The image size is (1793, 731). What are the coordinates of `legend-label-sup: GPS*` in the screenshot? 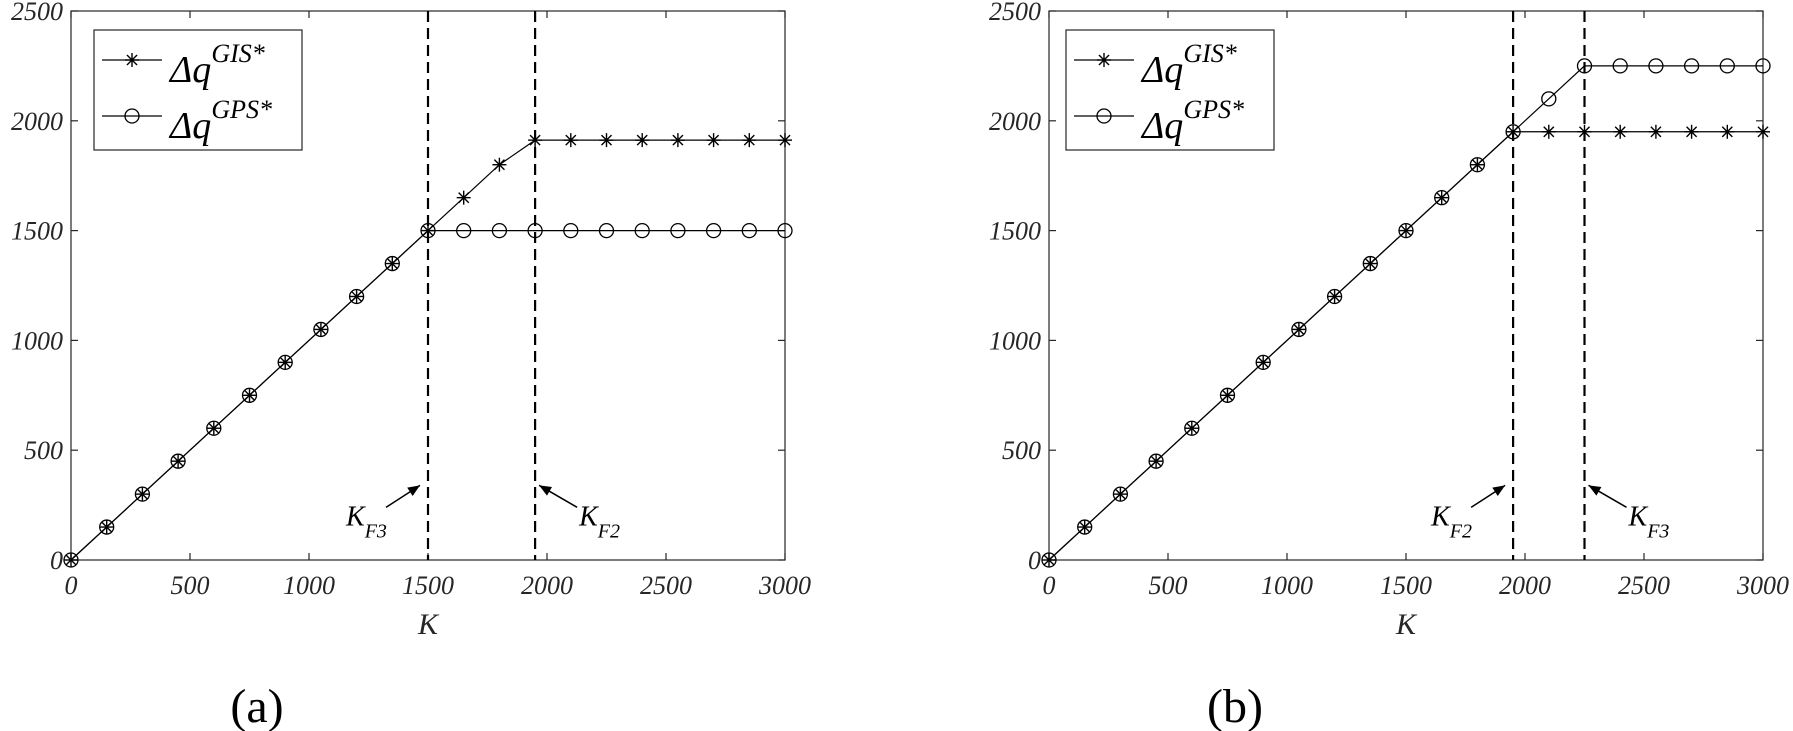 It's located at (241, 109).